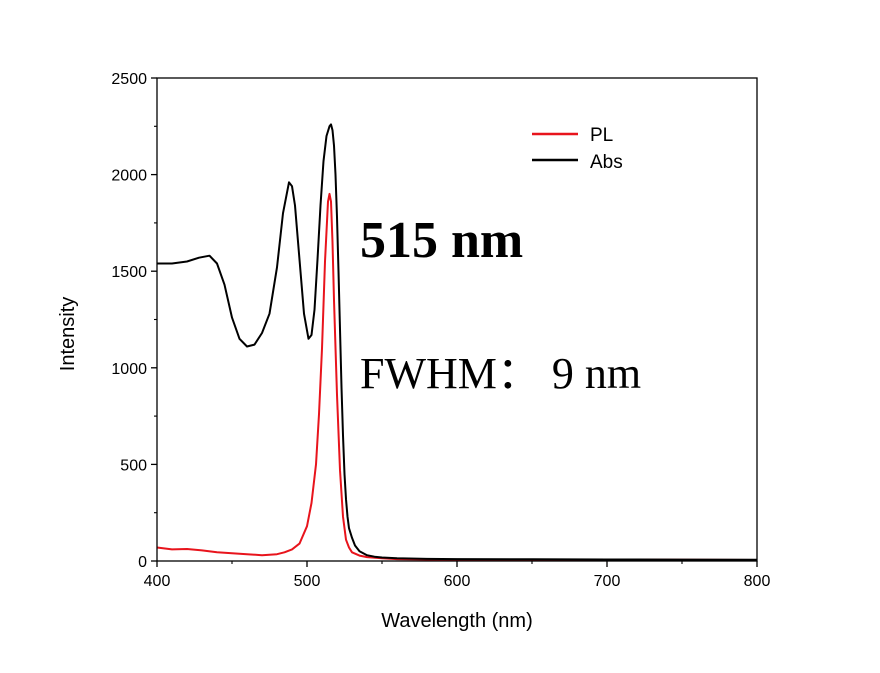 This screenshot has width=880, height=673. I want to click on x-tick-label: 500, so click(307, 581).